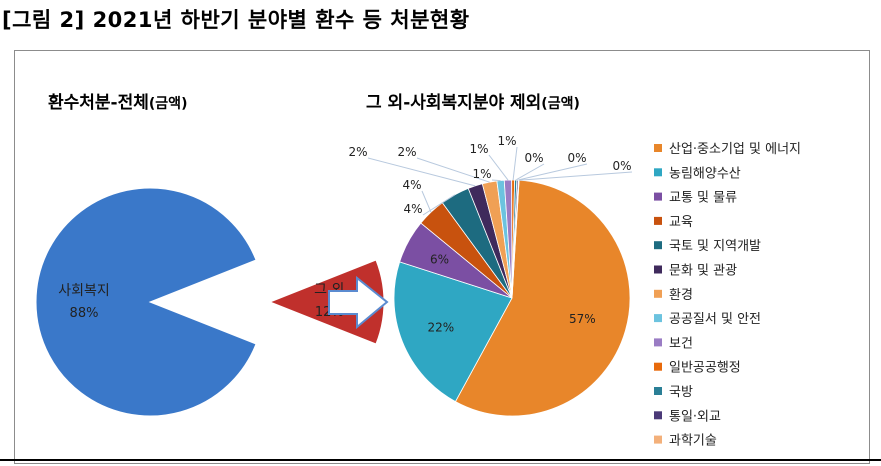  I want to click on legend-item-label: 환경, so click(681, 295).